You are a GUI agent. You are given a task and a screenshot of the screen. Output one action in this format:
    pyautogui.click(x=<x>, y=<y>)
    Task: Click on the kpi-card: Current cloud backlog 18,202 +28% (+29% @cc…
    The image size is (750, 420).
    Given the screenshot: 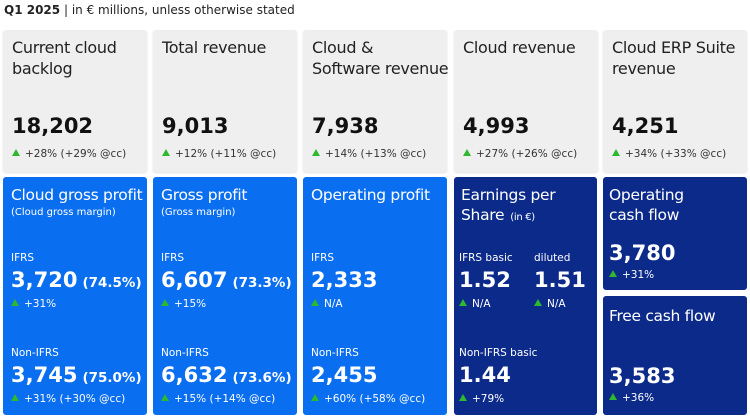 What is the action you would take?
    pyautogui.click(x=75, y=101)
    